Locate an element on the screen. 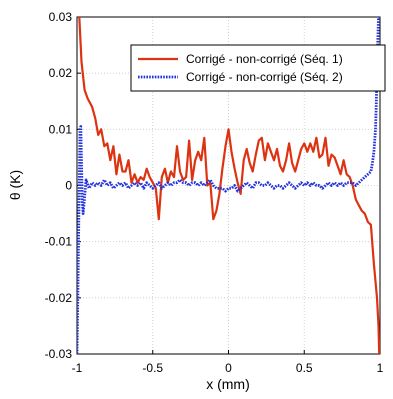 This screenshot has width=393, height=399. y-axis-label: θ (K) is located at coordinates (15, 185).